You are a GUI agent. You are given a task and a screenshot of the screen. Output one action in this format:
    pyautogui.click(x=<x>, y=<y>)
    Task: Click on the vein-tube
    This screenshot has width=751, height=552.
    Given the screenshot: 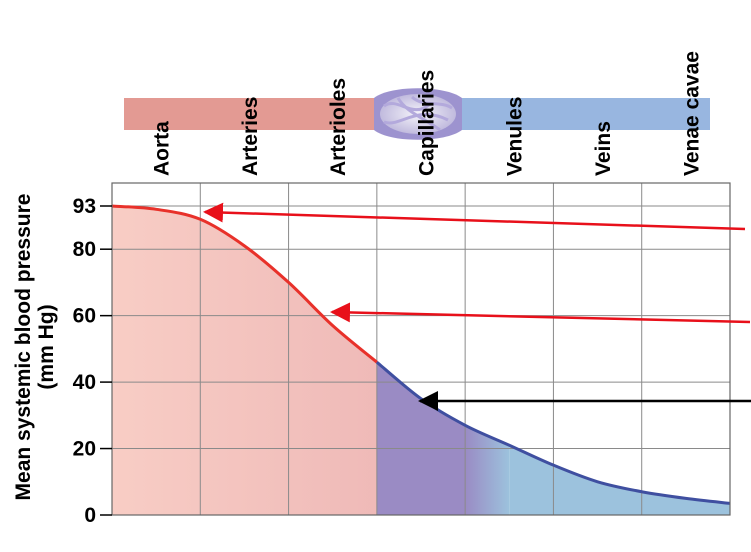 What is the action you would take?
    pyautogui.click(x=585, y=114)
    